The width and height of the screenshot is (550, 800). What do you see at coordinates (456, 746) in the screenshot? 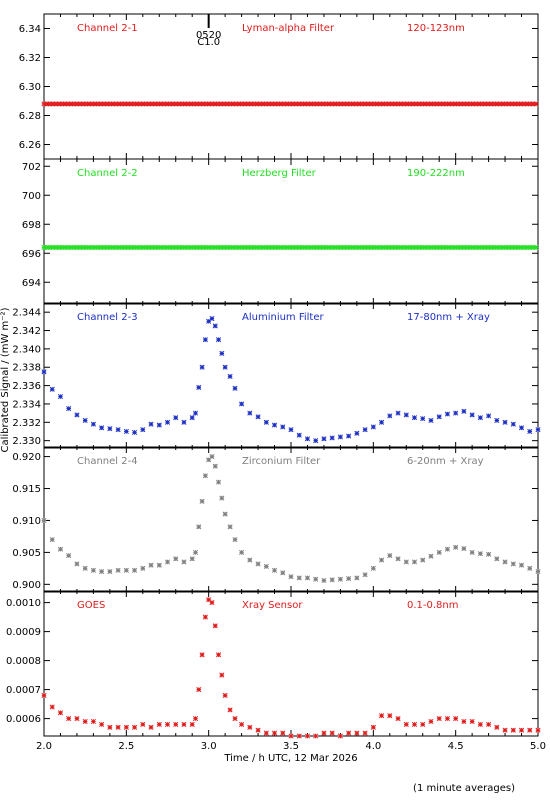
I see `x-tick-label: 4.5` at bounding box center [456, 746].